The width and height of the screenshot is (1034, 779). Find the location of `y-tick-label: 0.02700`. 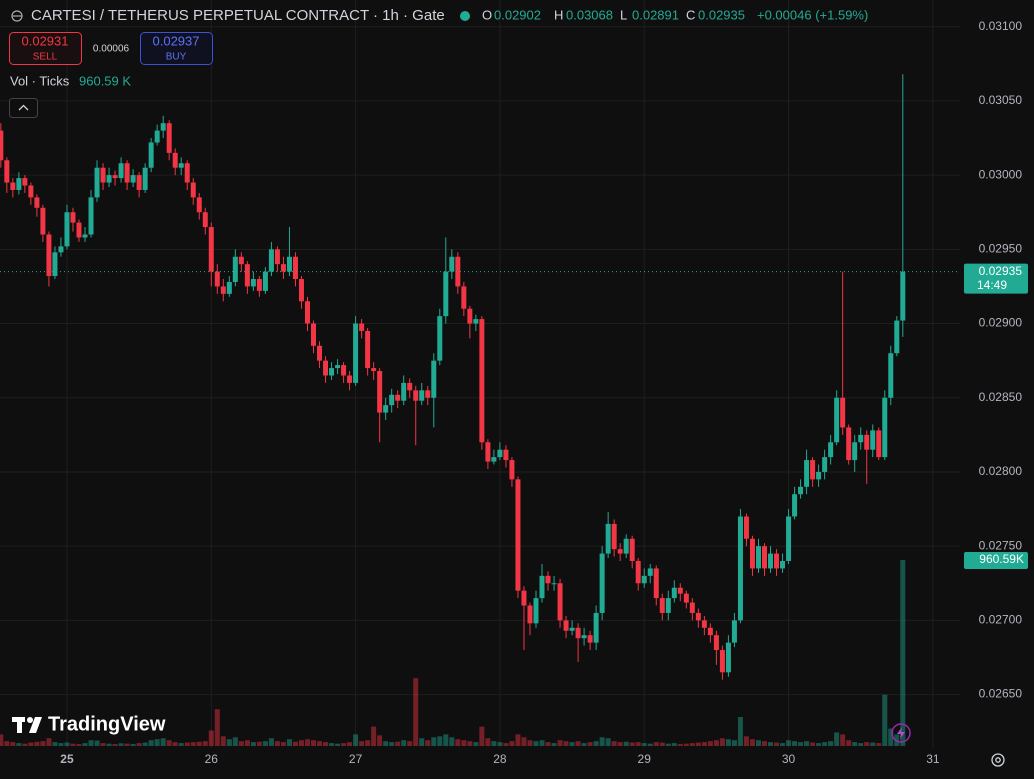

y-tick-label: 0.02700 is located at coordinates (1001, 620).